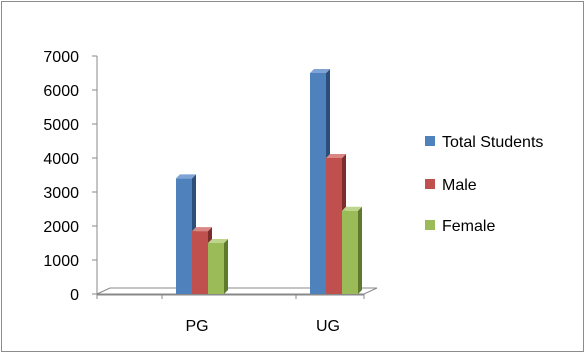  What do you see at coordinates (262, 326) in the screenshot?
I see `x-tick-labels: PG UG` at bounding box center [262, 326].